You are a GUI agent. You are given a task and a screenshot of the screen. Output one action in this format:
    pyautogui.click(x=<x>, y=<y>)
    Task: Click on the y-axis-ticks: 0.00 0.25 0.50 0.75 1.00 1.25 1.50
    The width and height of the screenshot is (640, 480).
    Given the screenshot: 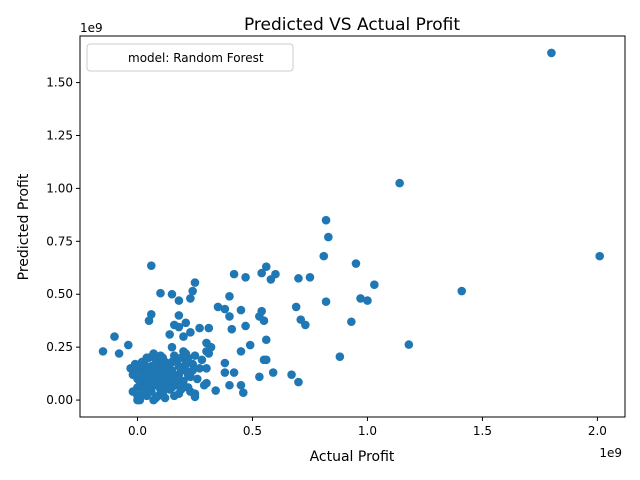 What is the action you would take?
    pyautogui.click(x=63, y=241)
    